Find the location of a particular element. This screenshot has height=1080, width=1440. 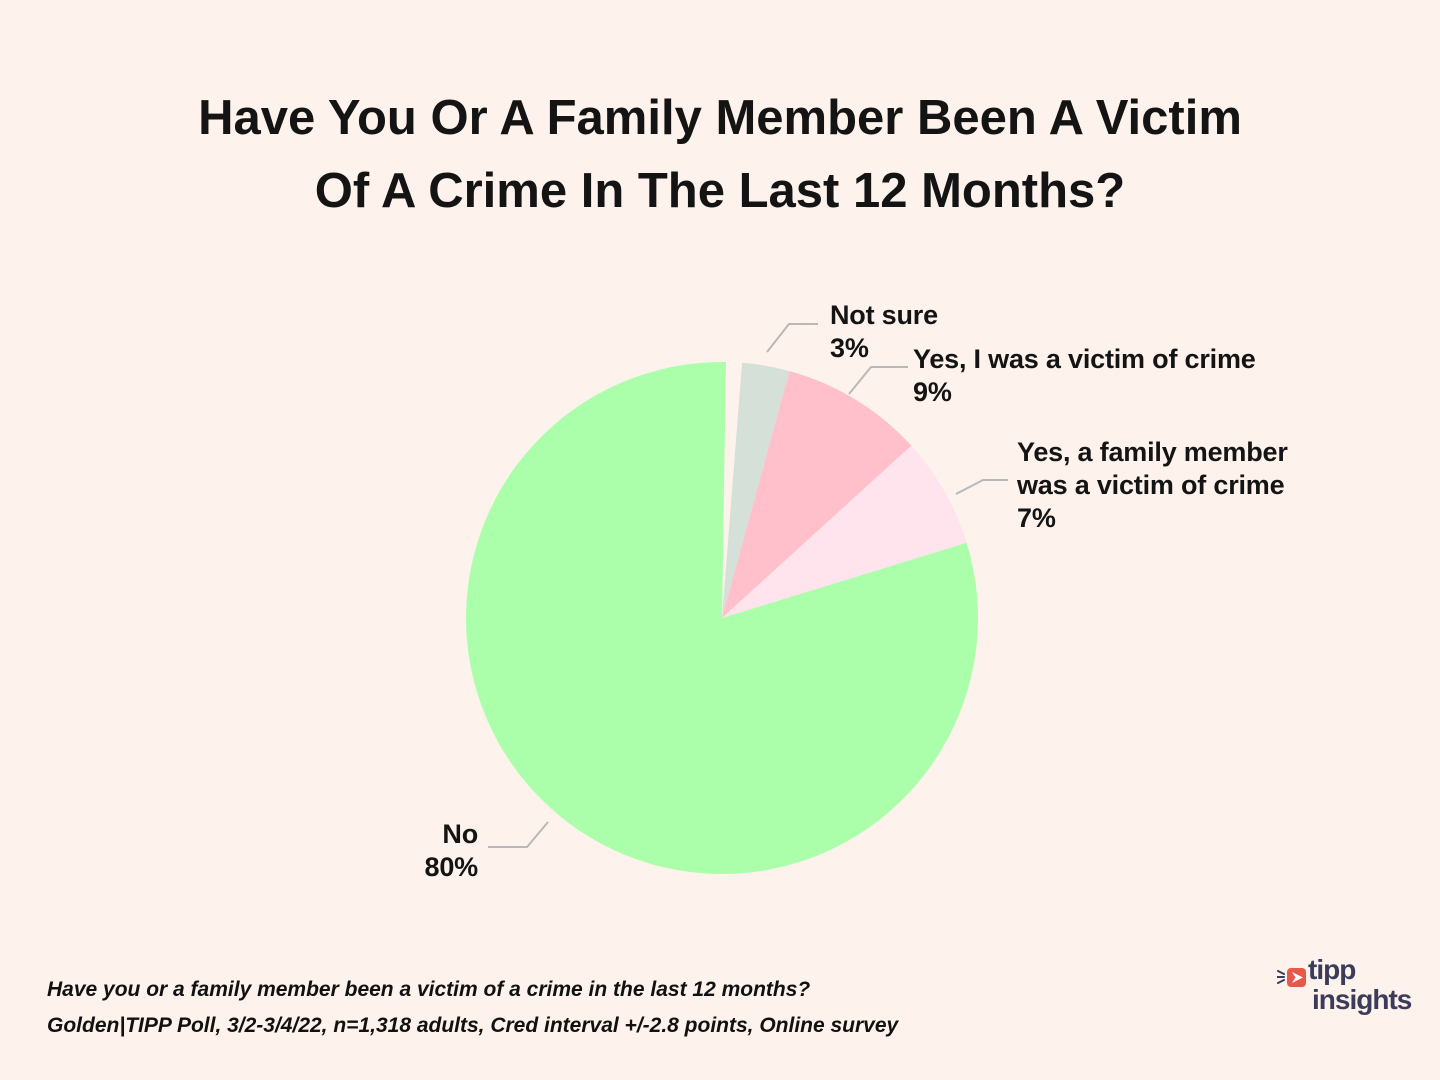

brand-logo-text-line1: tipp is located at coordinates (1332, 969).